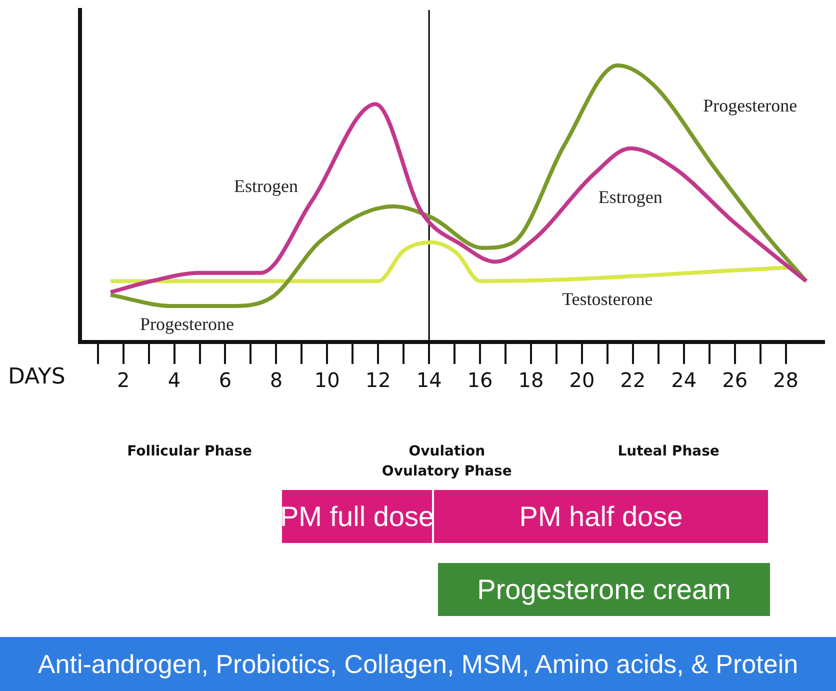  What do you see at coordinates (225, 380) in the screenshot?
I see `x-tick-label: 6` at bounding box center [225, 380].